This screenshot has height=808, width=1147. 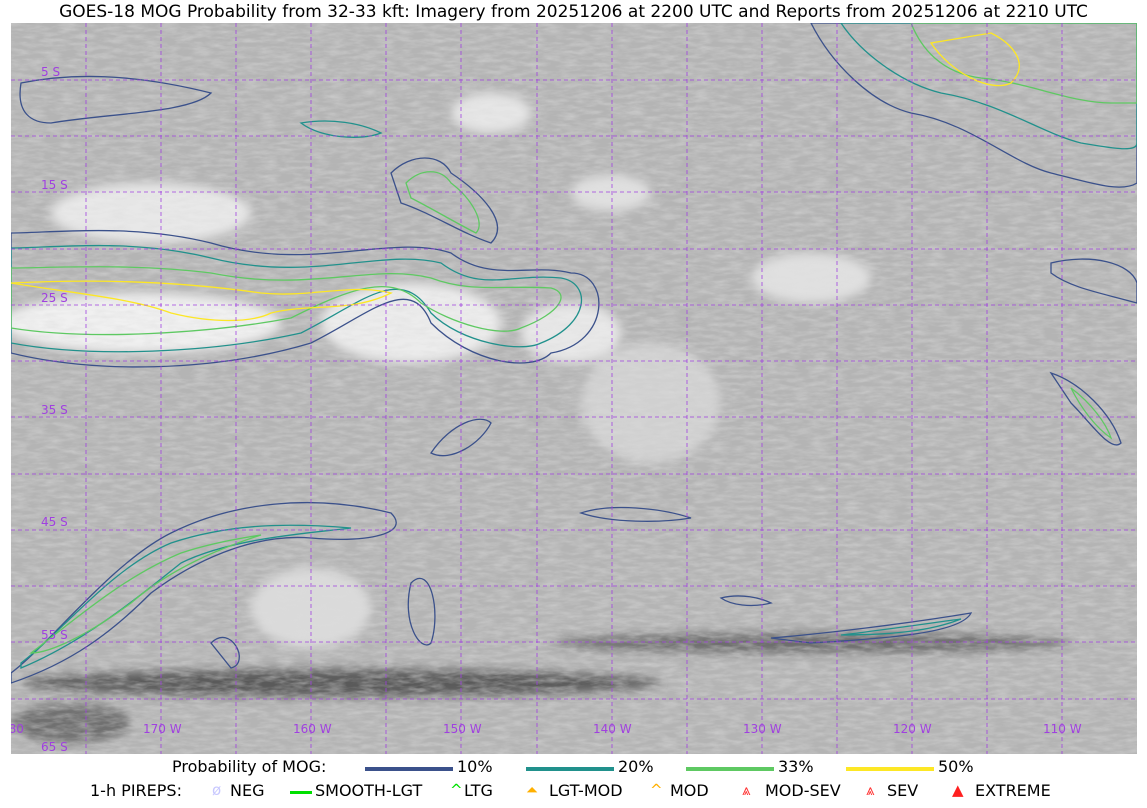 I want to click on probability-legend-title: Probability of MOG:, so click(x=249, y=766).